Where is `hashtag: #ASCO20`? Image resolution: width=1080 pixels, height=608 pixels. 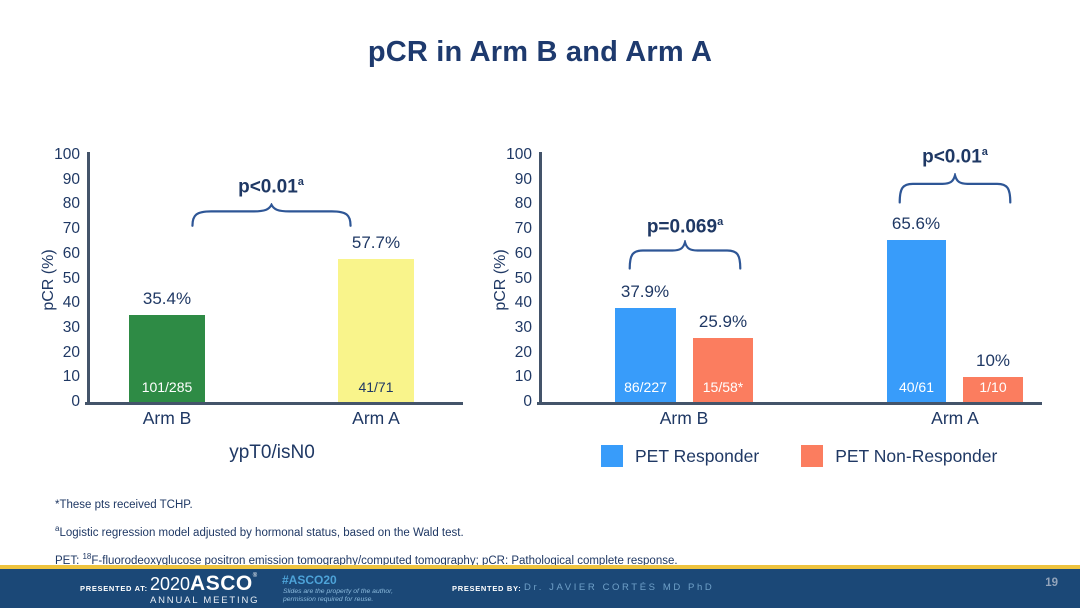
hashtag: #ASCO20 is located at coordinates (309, 580).